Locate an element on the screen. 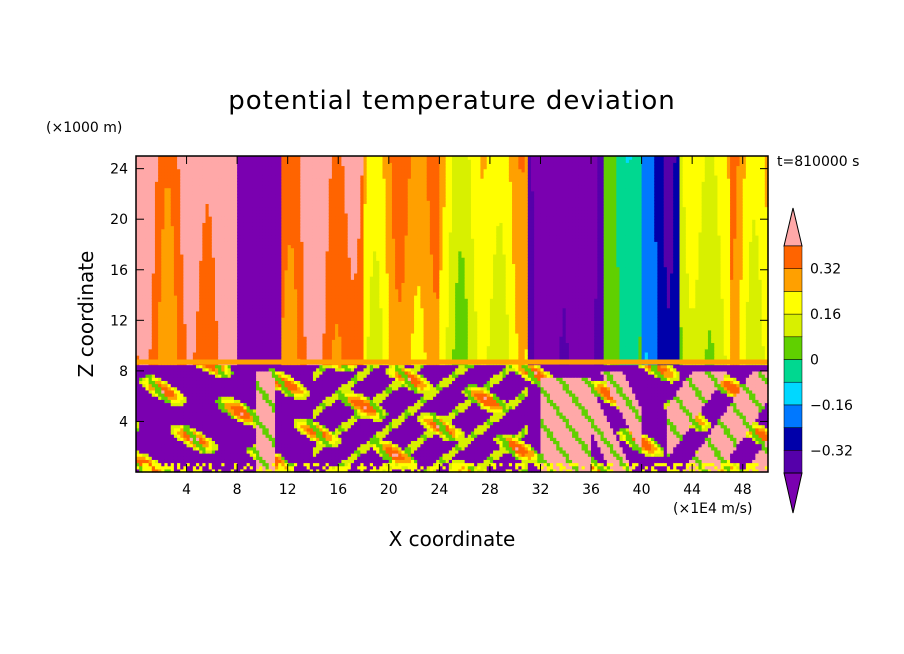 The image size is (904, 654). time-label: t=810000 s is located at coordinates (818, 162).